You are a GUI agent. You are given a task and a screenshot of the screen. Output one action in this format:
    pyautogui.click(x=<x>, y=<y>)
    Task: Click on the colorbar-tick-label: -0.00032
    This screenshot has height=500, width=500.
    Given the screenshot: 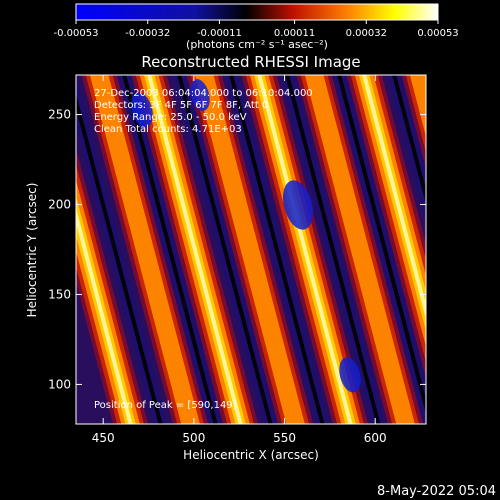 What is the action you would take?
    pyautogui.click(x=147, y=33)
    